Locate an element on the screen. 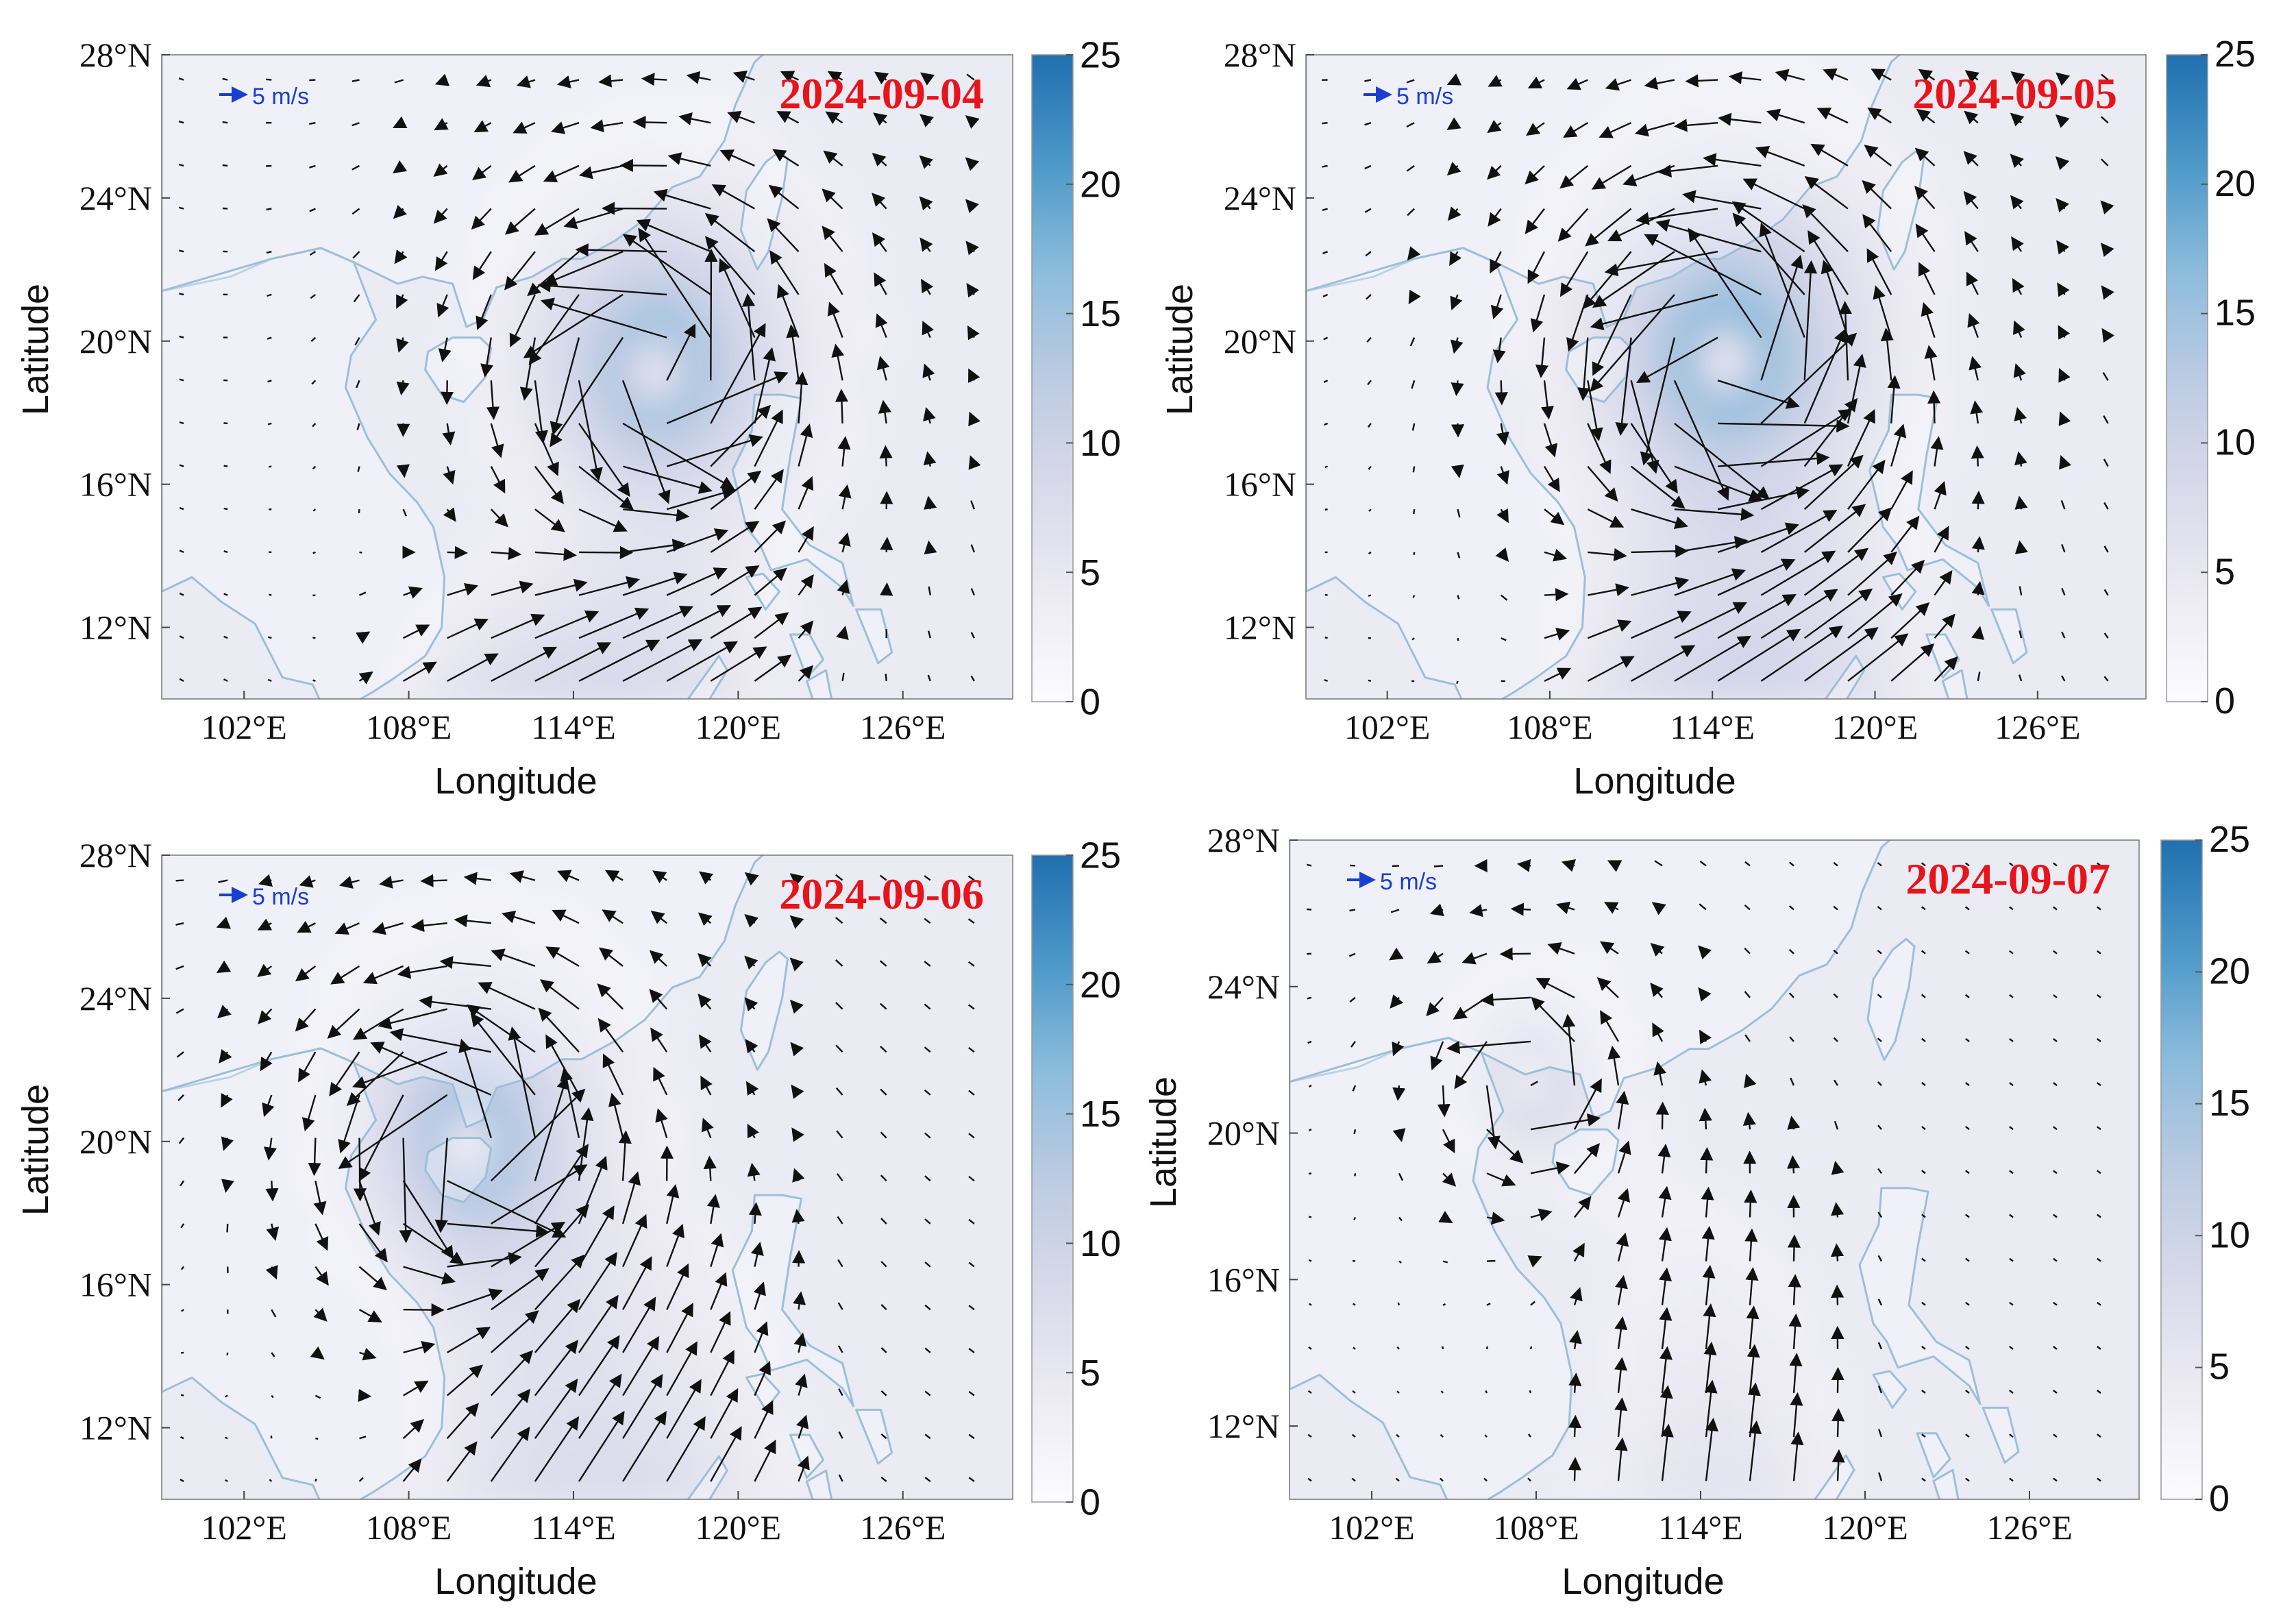  y-tick-label: 12°N is located at coordinates (115, 1428).